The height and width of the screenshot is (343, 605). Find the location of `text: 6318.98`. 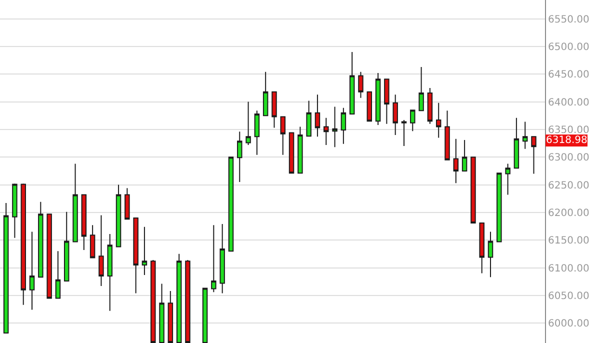

text: 6318.98 is located at coordinates (567, 140).